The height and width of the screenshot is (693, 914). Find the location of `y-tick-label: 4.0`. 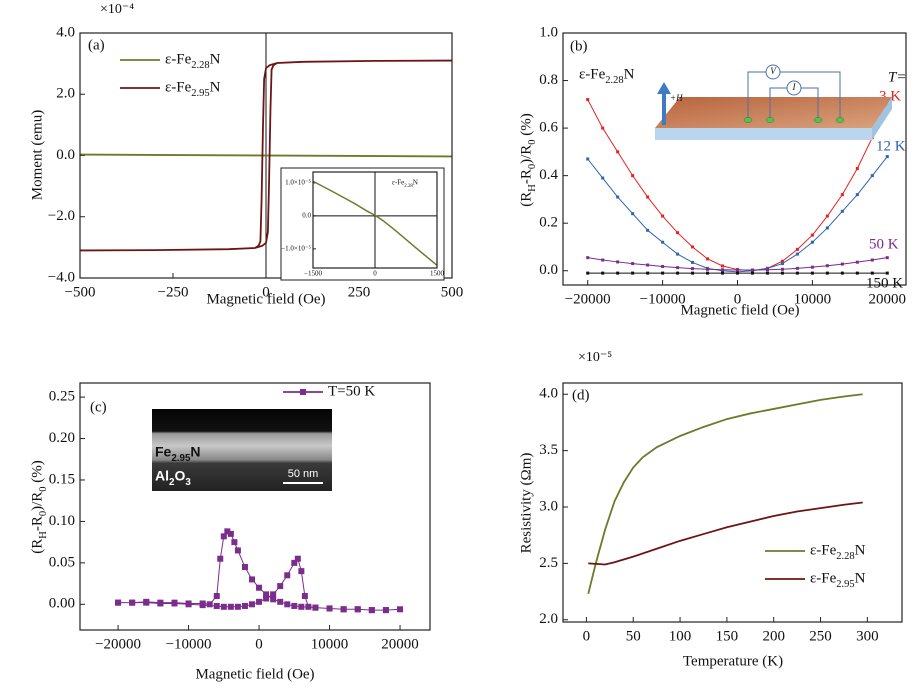

y-tick-label: 4.0 is located at coordinates (65, 32).